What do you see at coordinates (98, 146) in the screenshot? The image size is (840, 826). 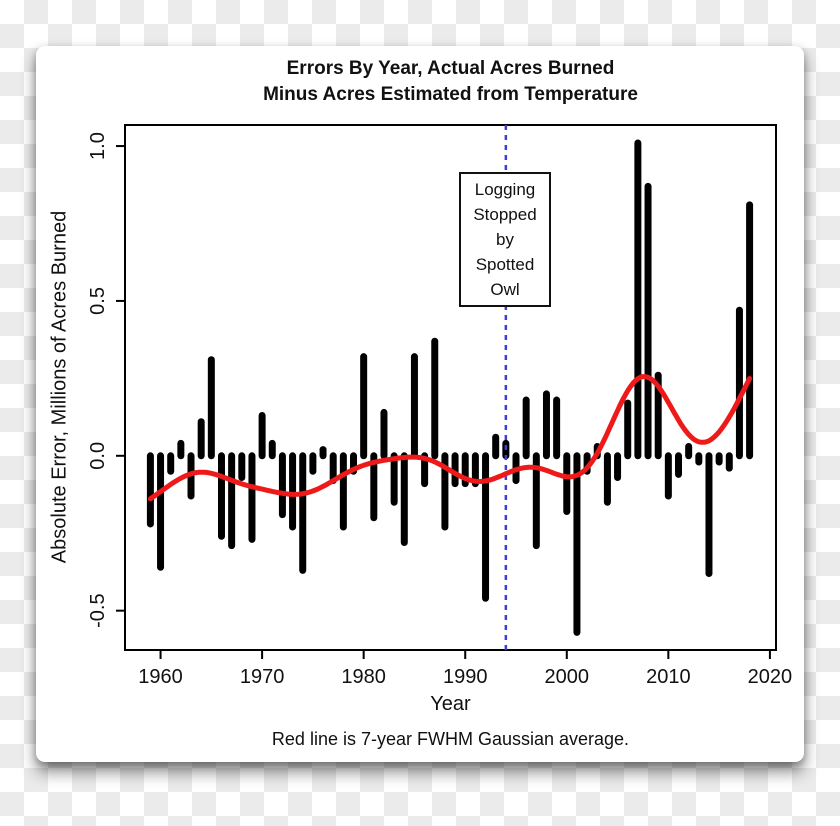 I see `y-tick-label: 1.0` at bounding box center [98, 146].